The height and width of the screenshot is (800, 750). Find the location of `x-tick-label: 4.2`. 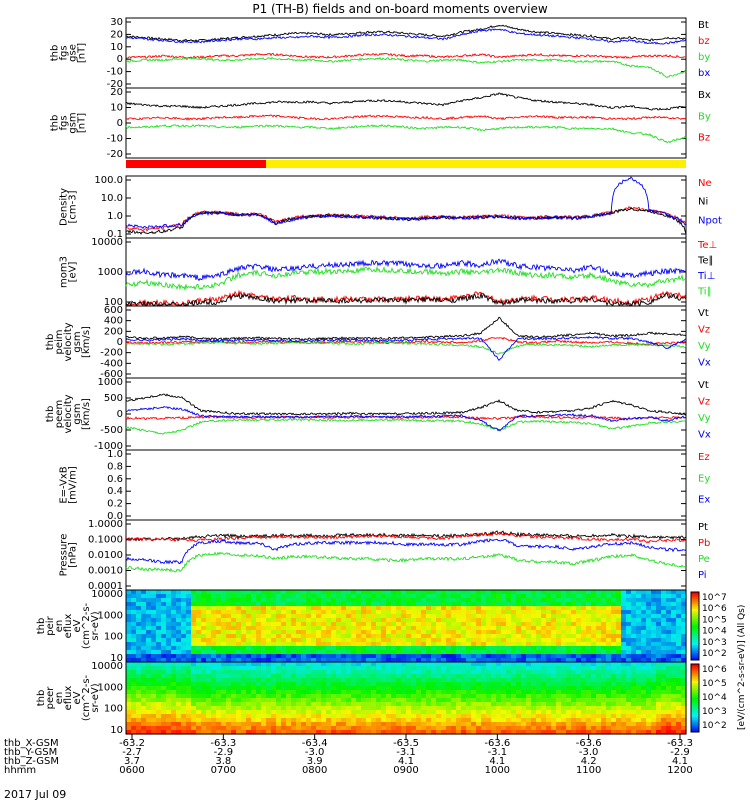

x-tick-label: 4.2 is located at coordinates (589, 761).